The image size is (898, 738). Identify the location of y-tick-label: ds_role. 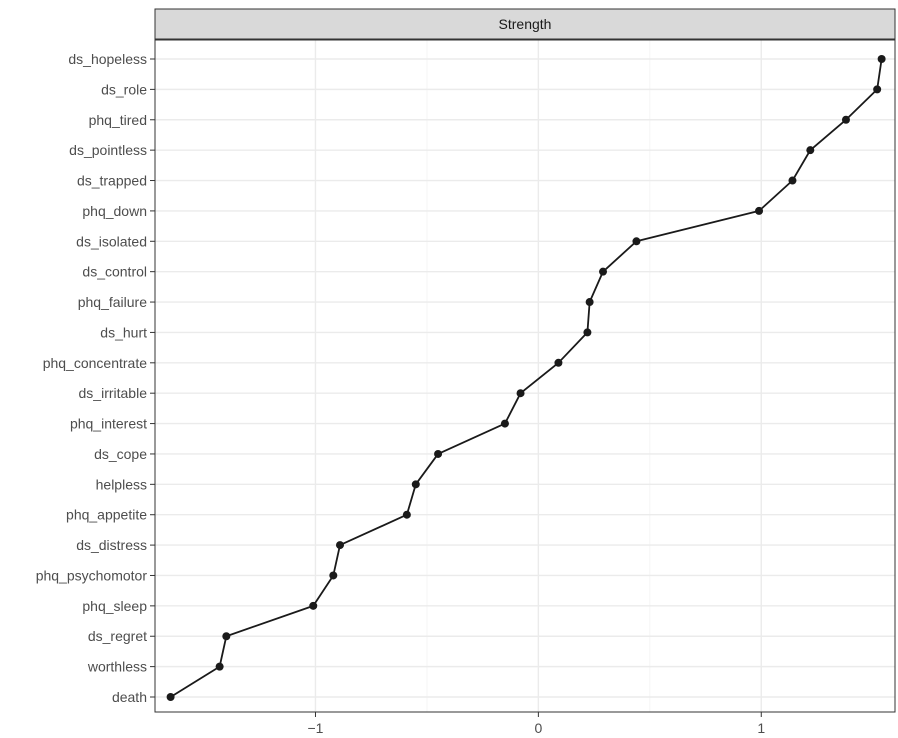
(124, 89).